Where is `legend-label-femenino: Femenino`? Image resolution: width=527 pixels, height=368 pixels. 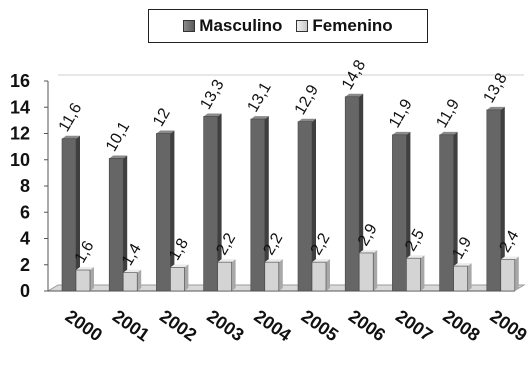
legend-label-femenino: Femenino is located at coordinates (352, 25).